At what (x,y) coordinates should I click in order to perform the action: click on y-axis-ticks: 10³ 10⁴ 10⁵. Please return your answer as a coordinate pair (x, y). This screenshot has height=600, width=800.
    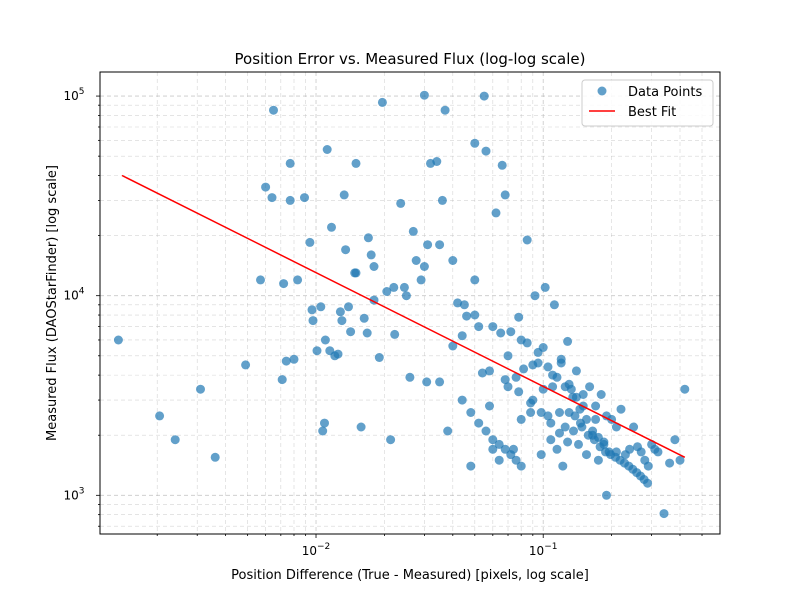
    Looking at the image, I should click on (81, 307).